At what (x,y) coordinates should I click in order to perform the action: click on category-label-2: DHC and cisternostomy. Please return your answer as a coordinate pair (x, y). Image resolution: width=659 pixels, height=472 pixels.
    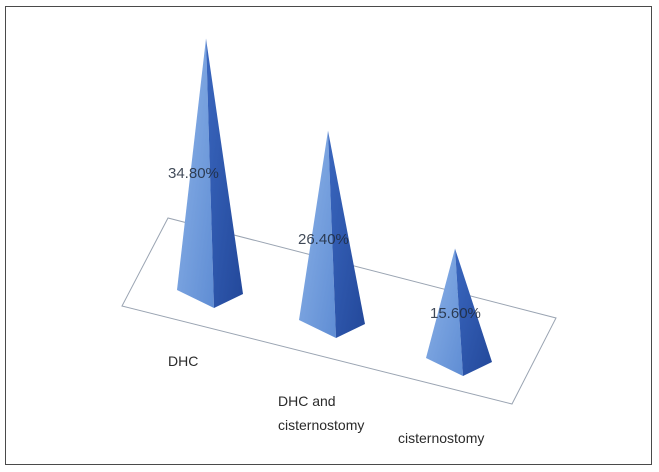
    Looking at the image, I should click on (321, 413).